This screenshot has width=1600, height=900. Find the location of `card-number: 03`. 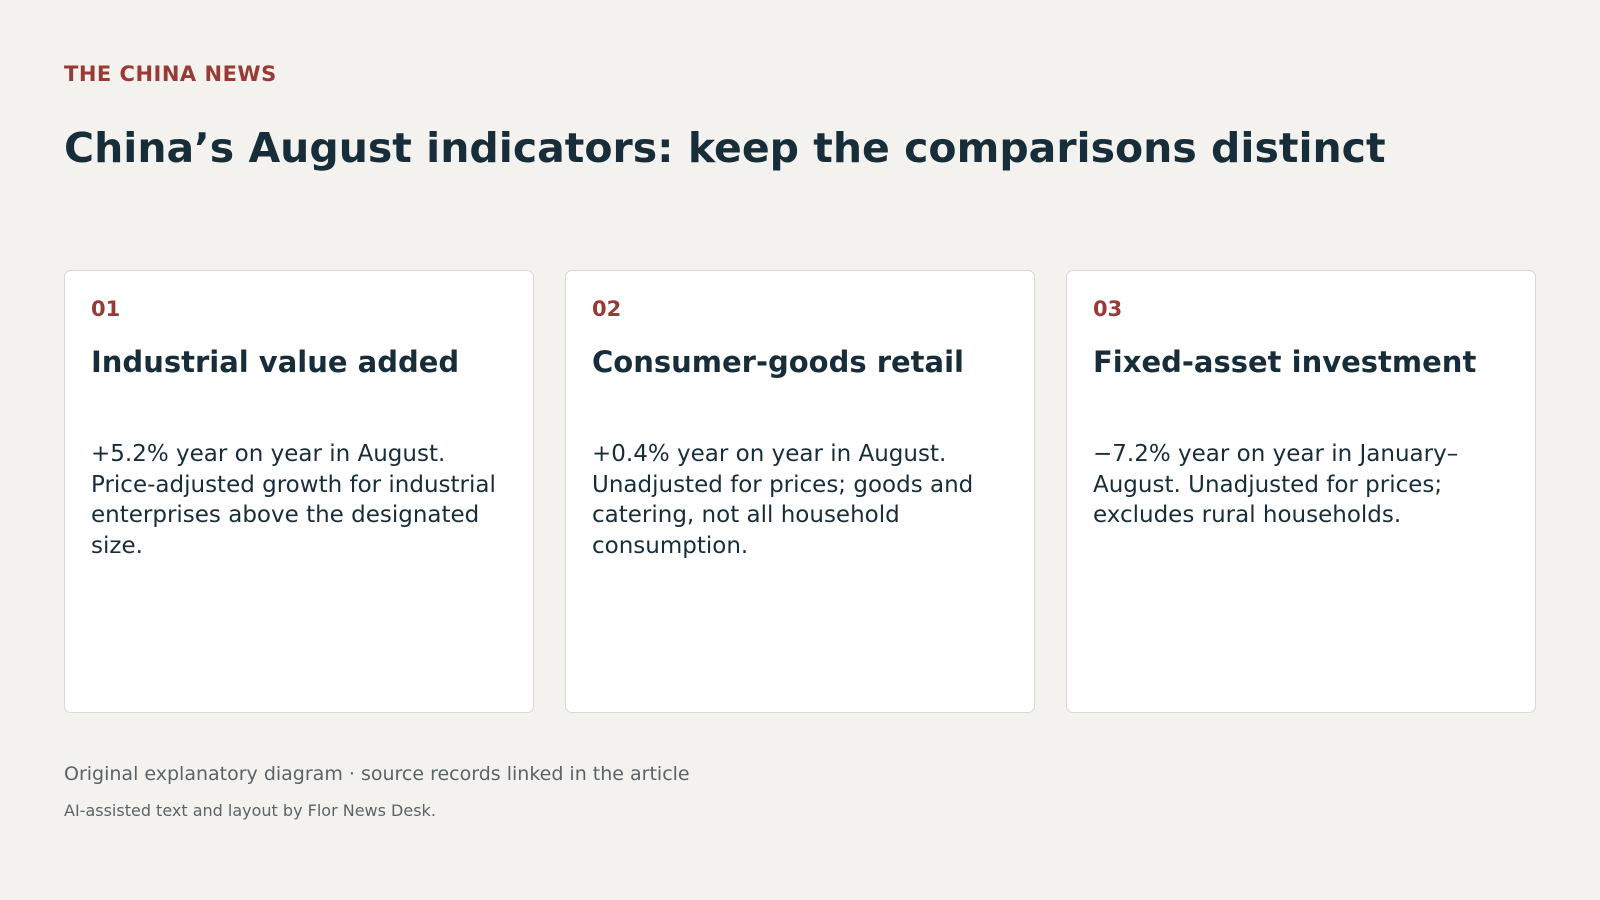

card-number: 03 is located at coordinates (1108, 309).